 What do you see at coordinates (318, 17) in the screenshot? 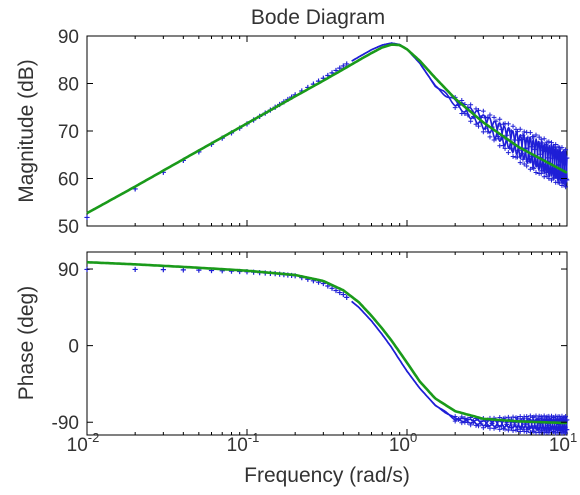
I see `chart-title: Bode Diagram` at bounding box center [318, 17].